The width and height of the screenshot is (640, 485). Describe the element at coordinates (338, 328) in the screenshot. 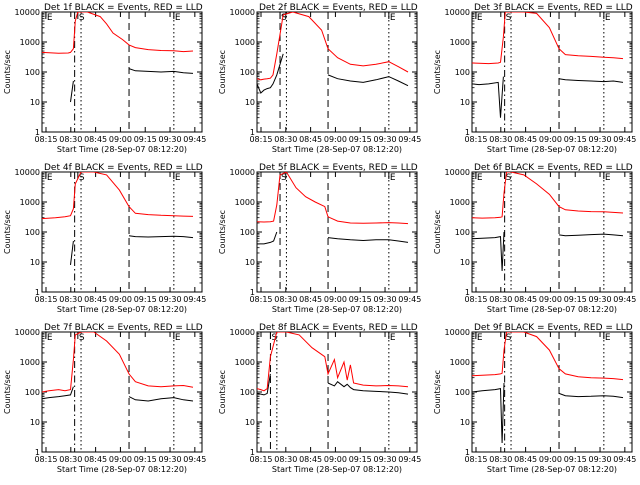

I see `chart-title: Det 8f BLACK = Events, RED = LLD` at that location.